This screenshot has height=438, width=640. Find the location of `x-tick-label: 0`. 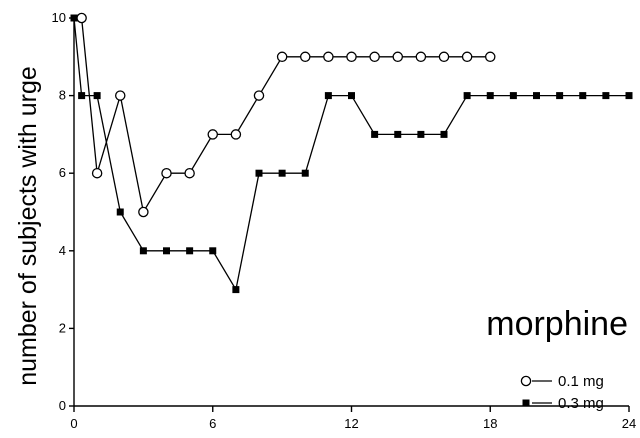

x-tick-label: 0 is located at coordinates (73, 423).